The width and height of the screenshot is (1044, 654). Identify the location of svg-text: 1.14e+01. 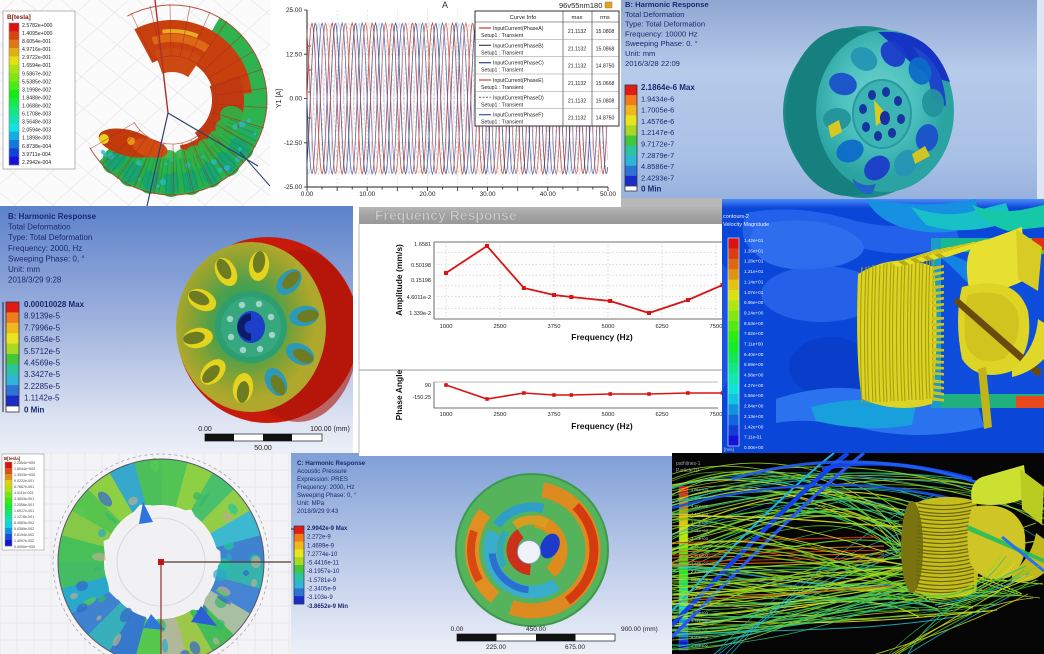
(754, 281).